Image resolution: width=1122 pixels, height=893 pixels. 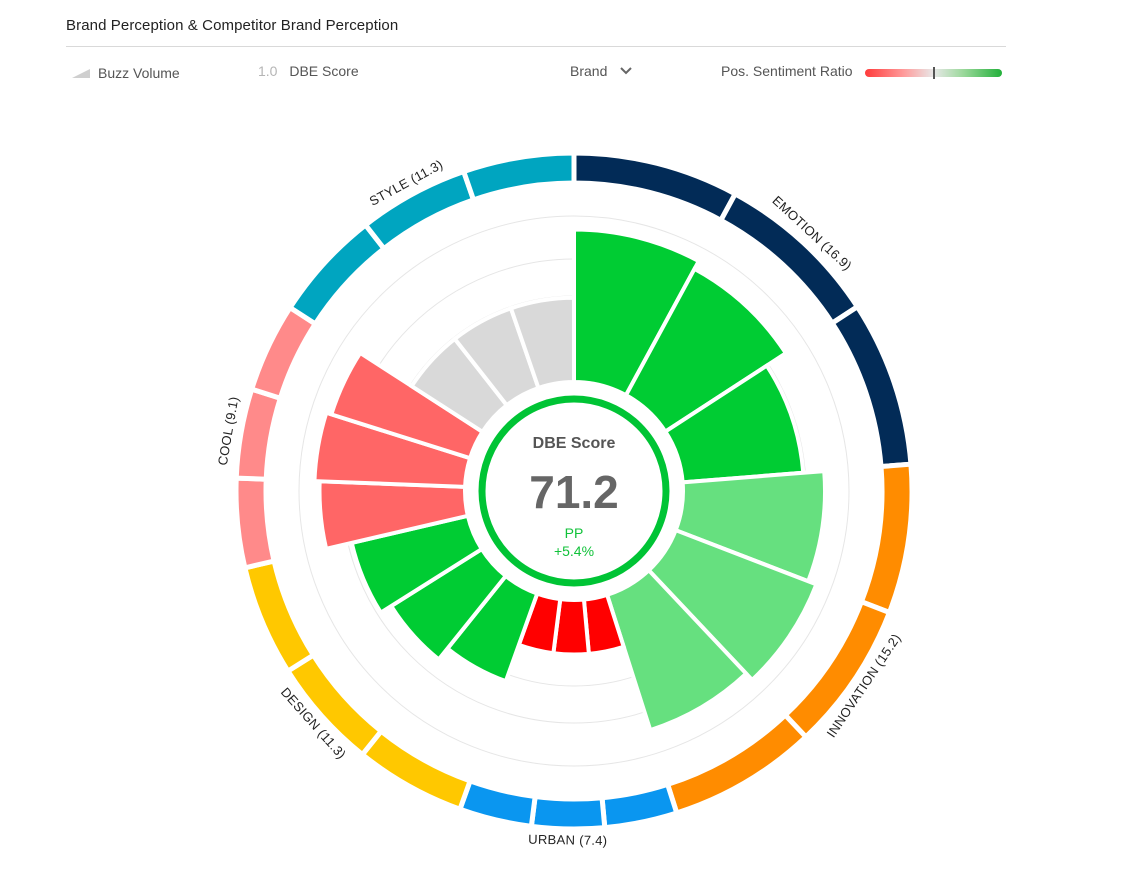 What do you see at coordinates (574, 533) in the screenshot?
I see `center-pp-label: PP` at bounding box center [574, 533].